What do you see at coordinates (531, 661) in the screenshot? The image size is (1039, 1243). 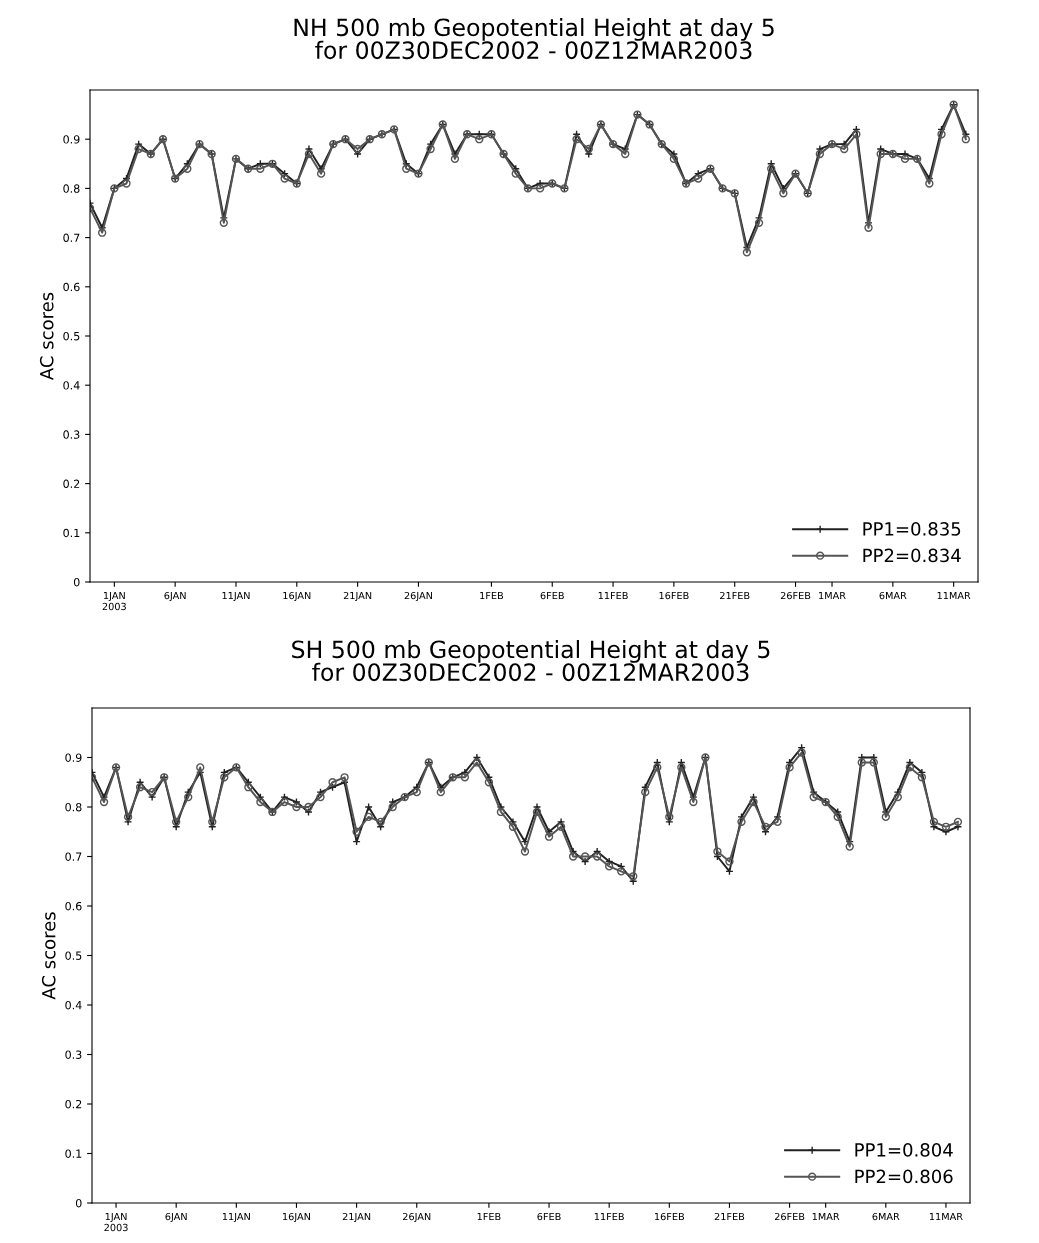 I see `chart-title: SH 500 mb Geopotential Height at day 5 for 00Z30DEC2002 - 00Z12MAR2003` at bounding box center [531, 661].